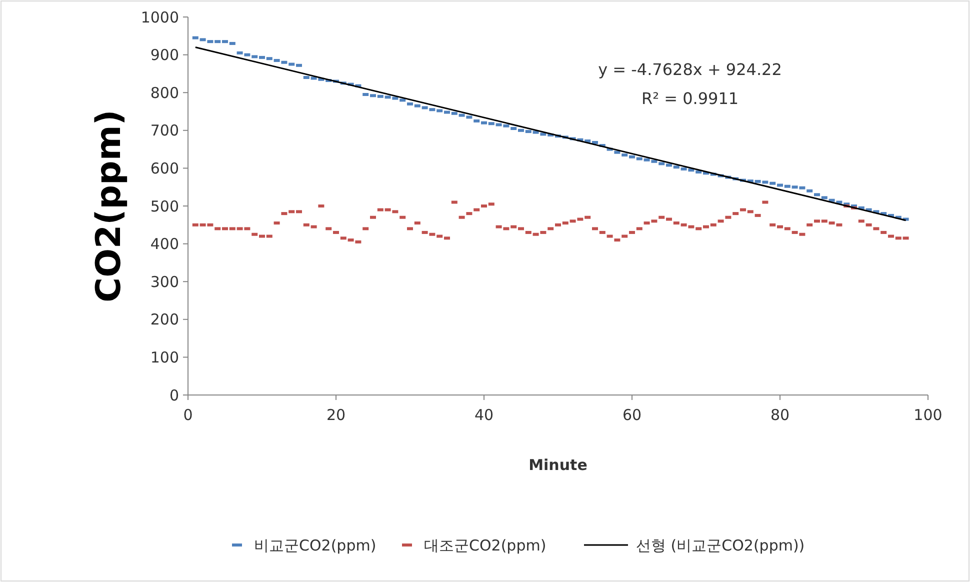 The image size is (970, 582). Describe the element at coordinates (336, 415) in the screenshot. I see `x-tick-label: 20` at that location.